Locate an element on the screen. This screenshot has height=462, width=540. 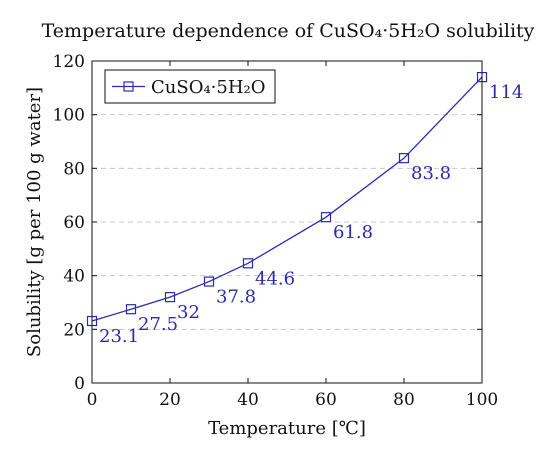
data-label: 44.6 is located at coordinates (275, 278).